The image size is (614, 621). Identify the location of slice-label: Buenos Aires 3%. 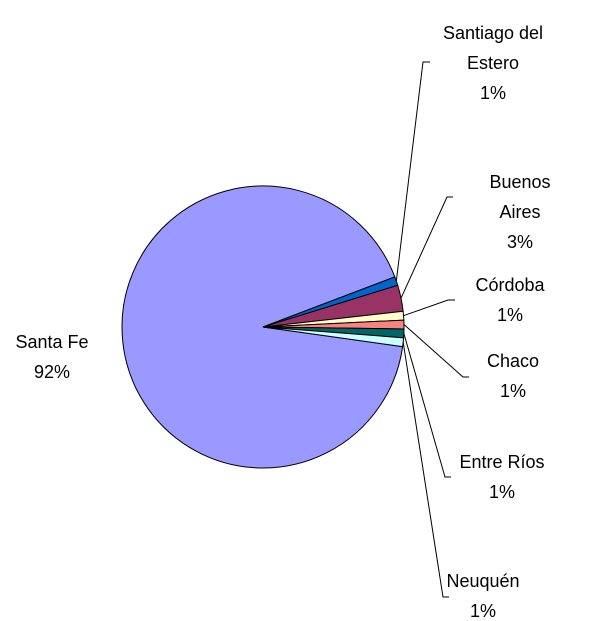
(520, 212).